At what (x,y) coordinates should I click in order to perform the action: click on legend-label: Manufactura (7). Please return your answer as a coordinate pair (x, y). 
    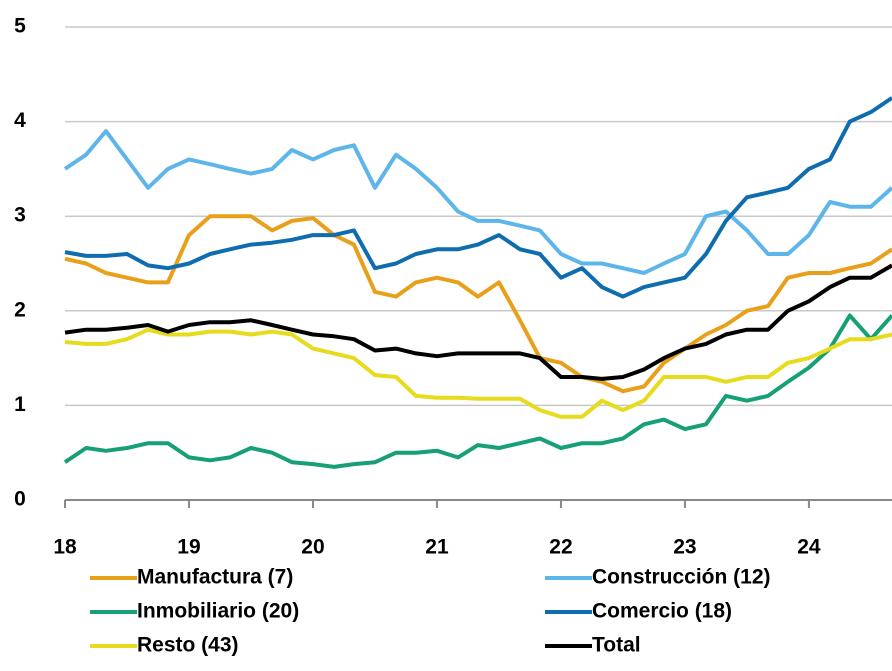
    Looking at the image, I should click on (215, 577).